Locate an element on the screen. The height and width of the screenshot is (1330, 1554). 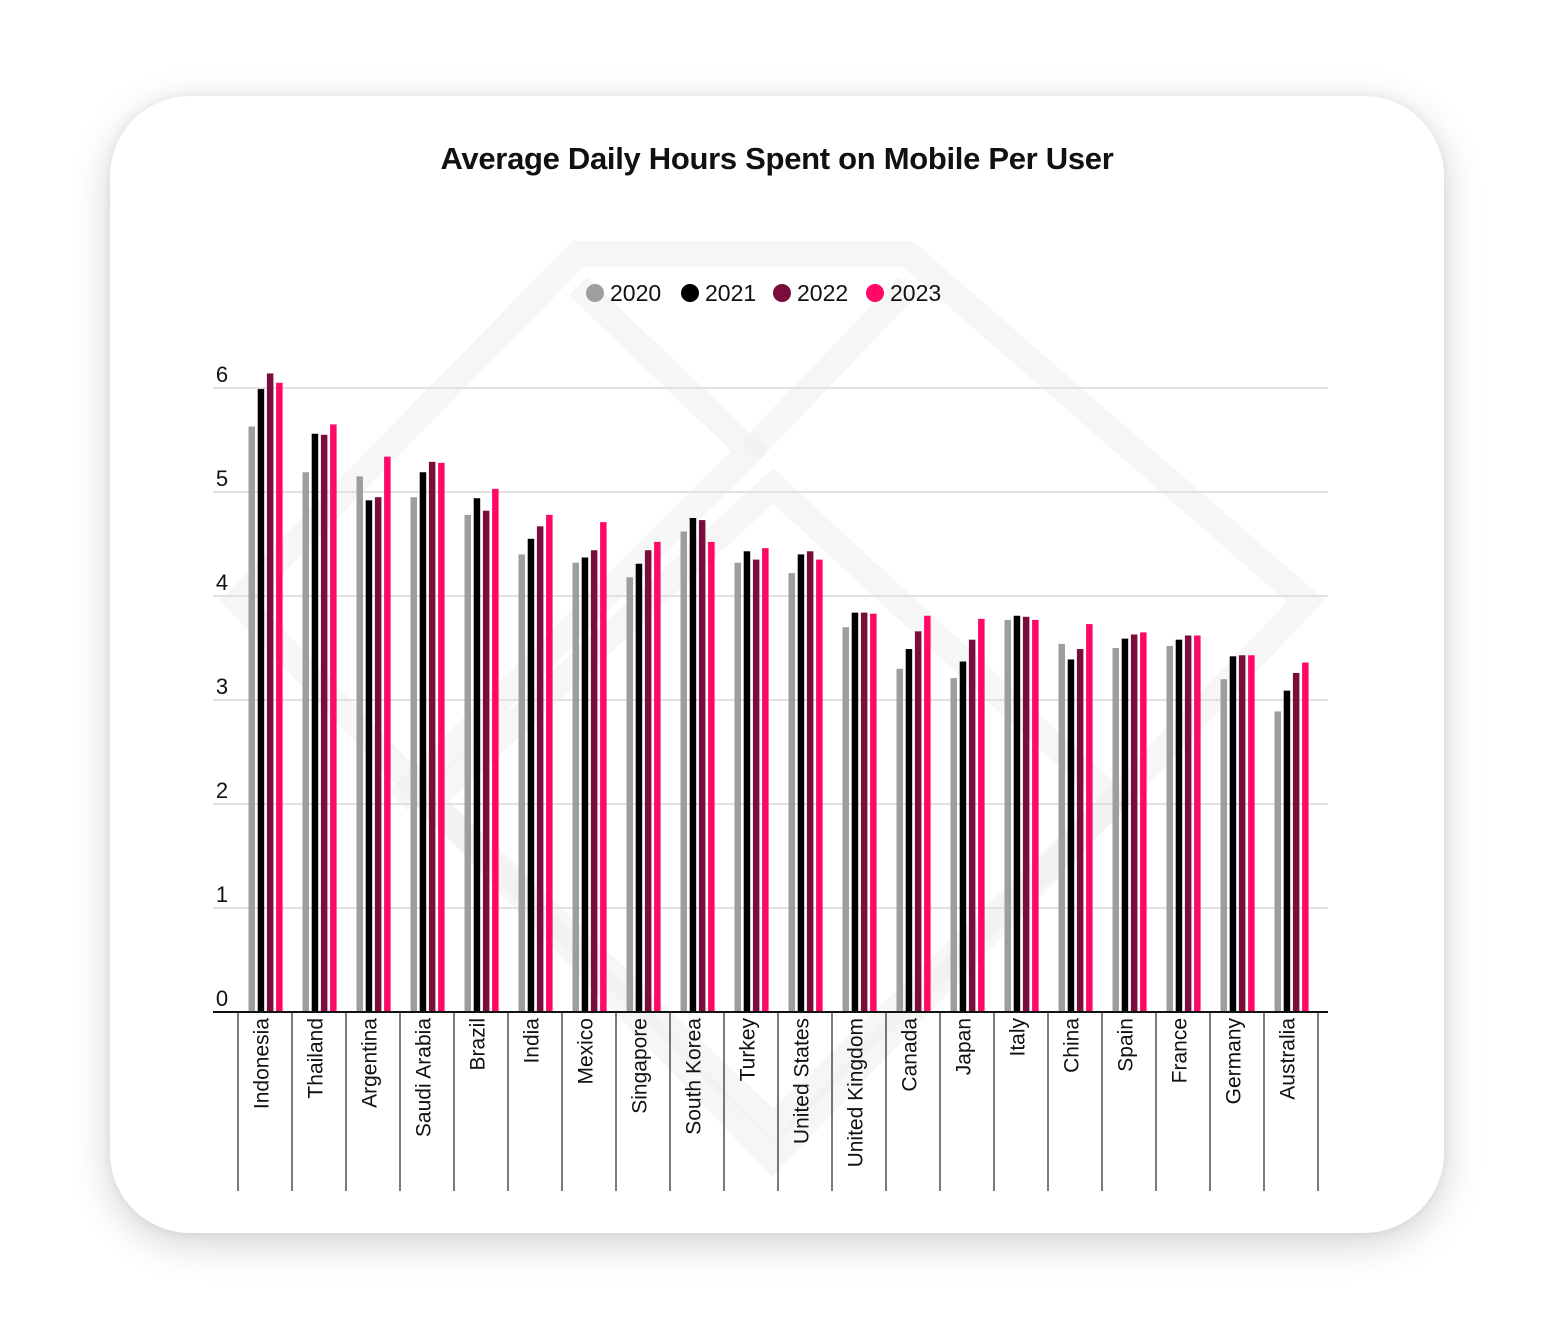
bar-2021-japan is located at coordinates (963, 836).